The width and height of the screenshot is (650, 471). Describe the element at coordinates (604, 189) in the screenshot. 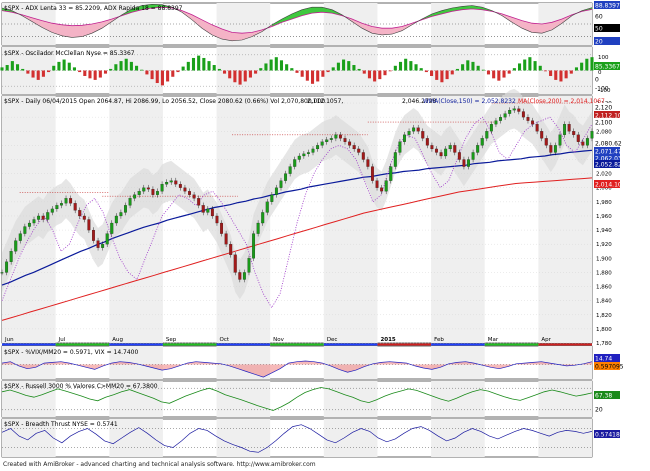

I see `price-ytick-label: 2,000` at that location.